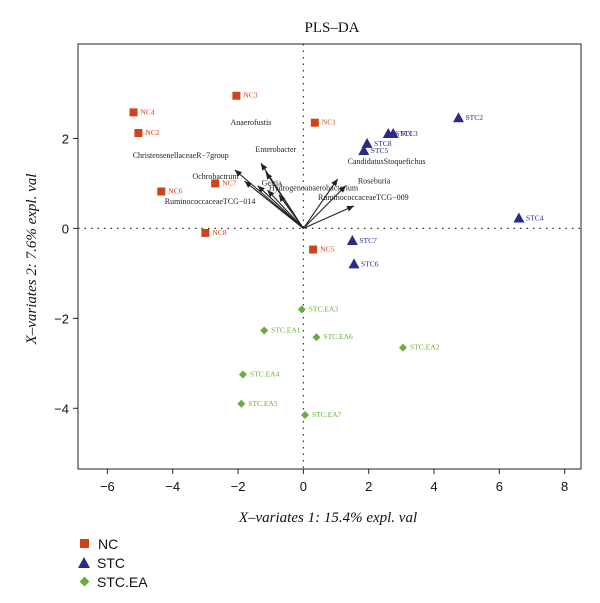 The height and width of the screenshot is (603, 600). I want to click on point-label: STC7, so click(368, 240).